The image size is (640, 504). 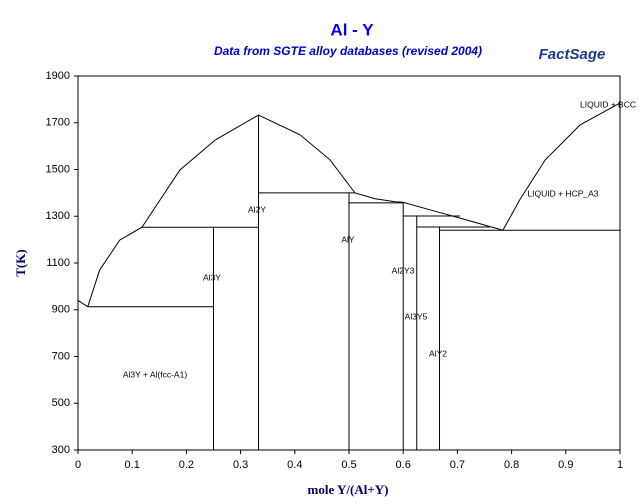 I want to click on y-tick-label: 1900, so click(x=58, y=76).